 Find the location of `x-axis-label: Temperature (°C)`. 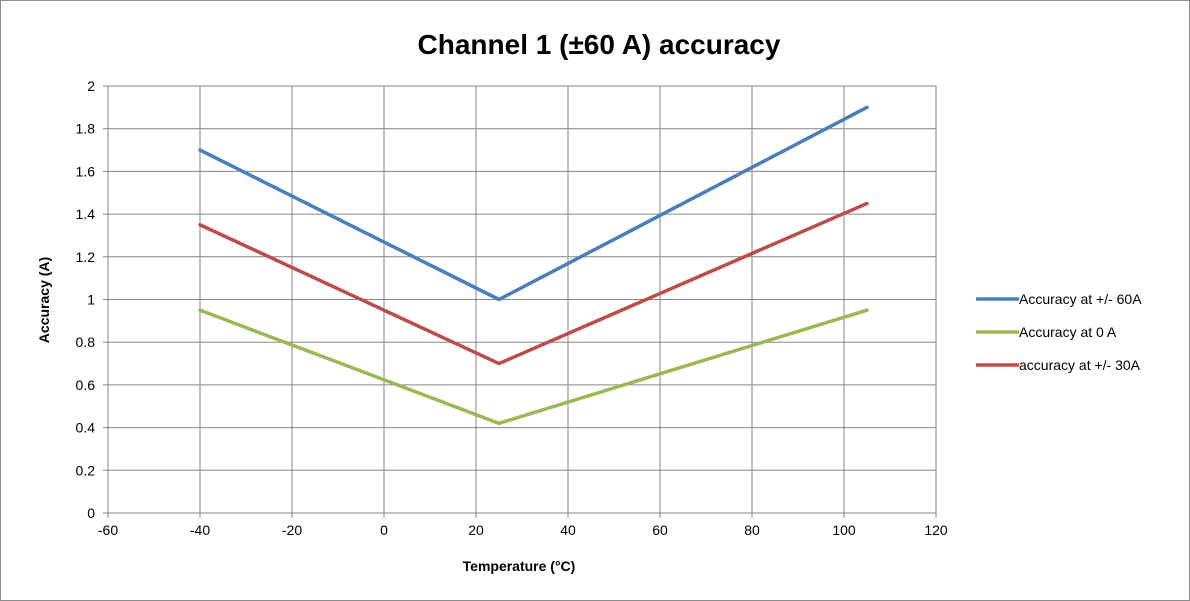

x-axis-label: Temperature (°C) is located at coordinates (519, 566).